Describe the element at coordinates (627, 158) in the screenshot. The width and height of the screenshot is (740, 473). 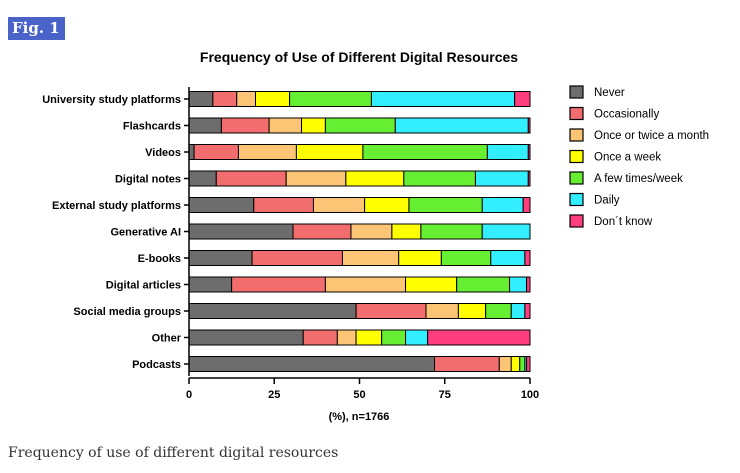
I see `legend-label-once-a-week: Once a week` at that location.